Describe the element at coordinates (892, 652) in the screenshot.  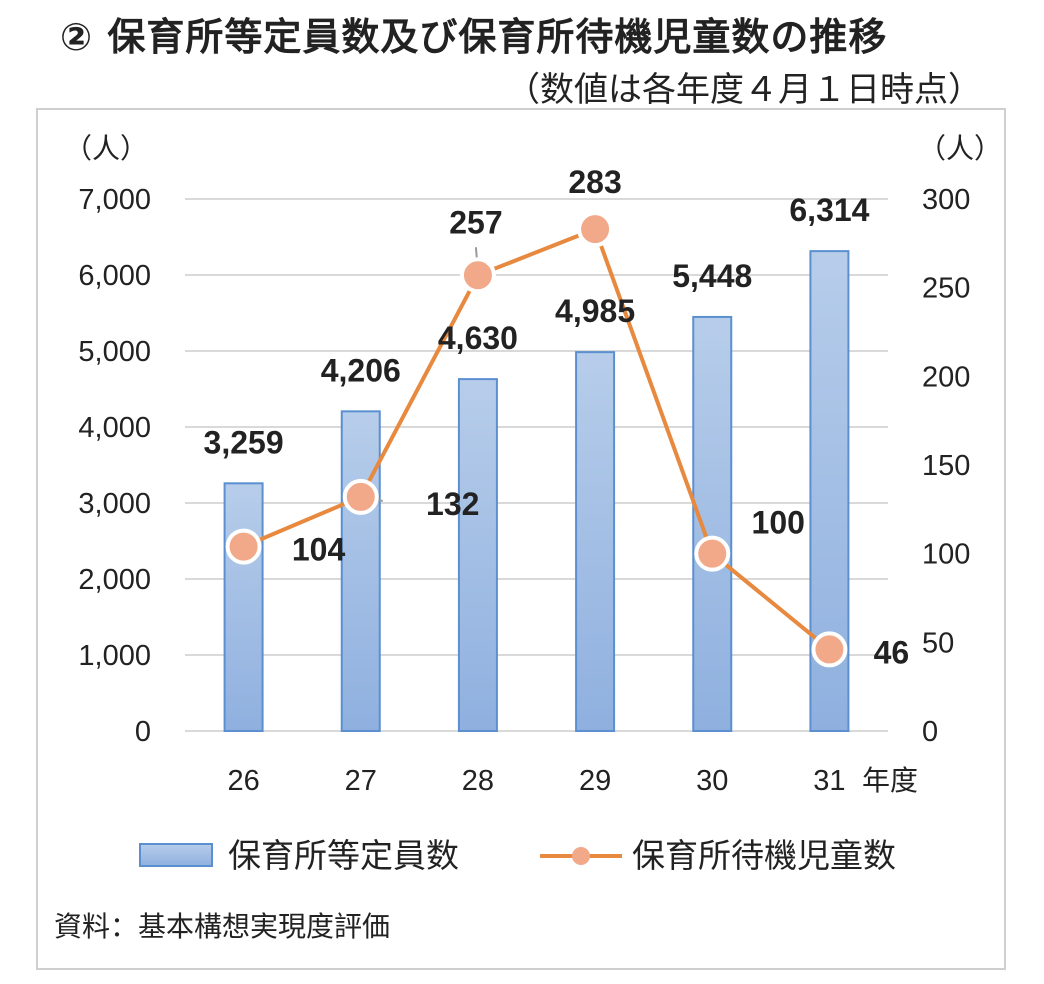
I see `line-data-label: 46` at that location.